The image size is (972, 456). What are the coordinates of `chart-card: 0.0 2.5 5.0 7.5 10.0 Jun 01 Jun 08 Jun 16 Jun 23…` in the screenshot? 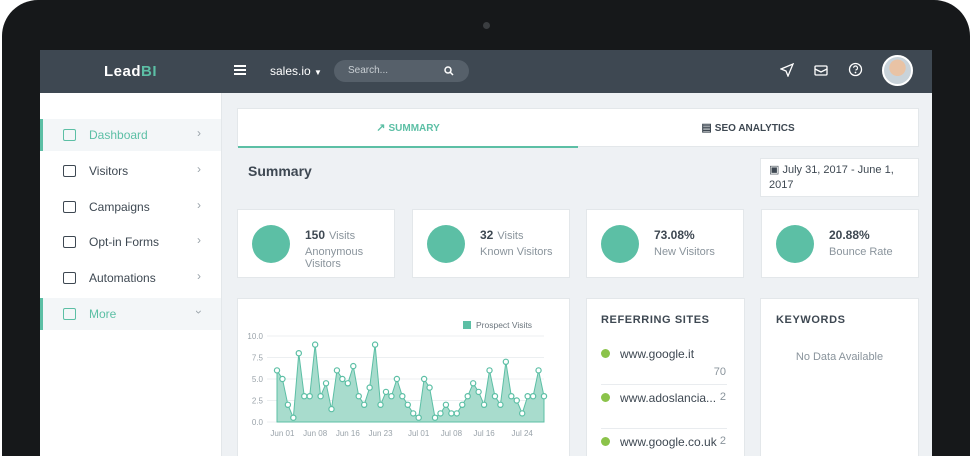 It's located at (403, 377).